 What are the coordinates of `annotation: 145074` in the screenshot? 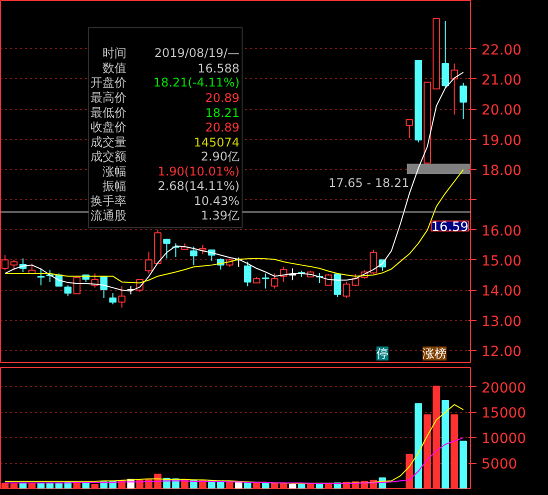 It's located at (217, 142).